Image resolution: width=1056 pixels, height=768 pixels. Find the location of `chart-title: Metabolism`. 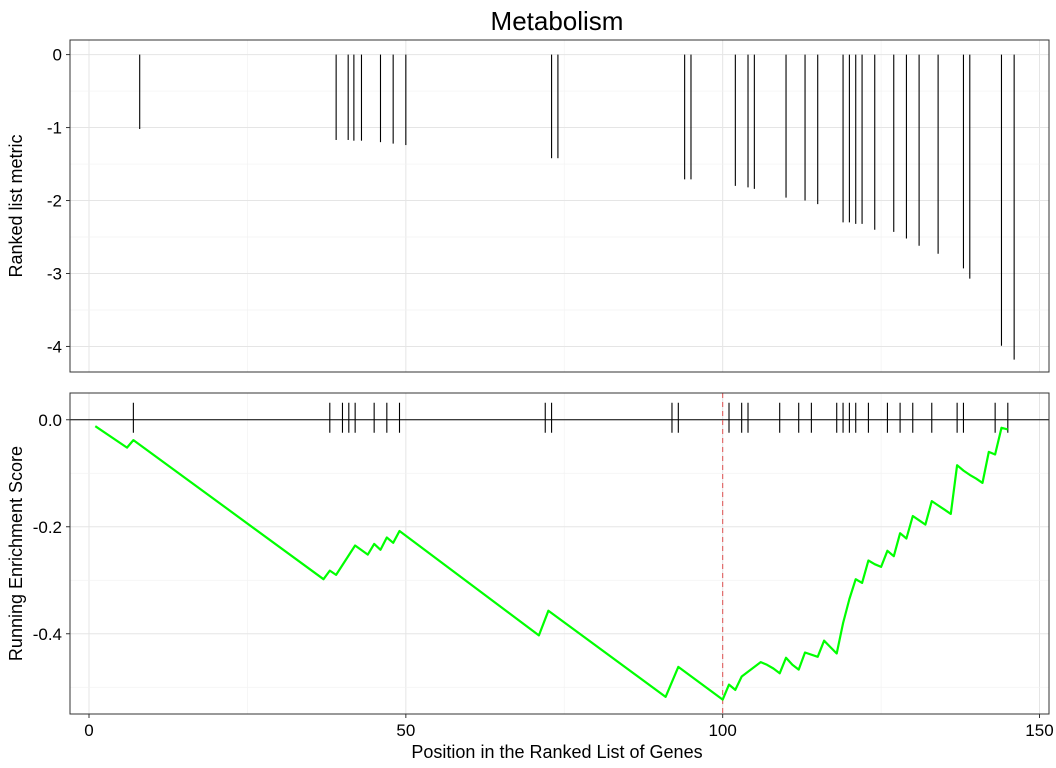

chart-title: Metabolism is located at coordinates (557, 21).